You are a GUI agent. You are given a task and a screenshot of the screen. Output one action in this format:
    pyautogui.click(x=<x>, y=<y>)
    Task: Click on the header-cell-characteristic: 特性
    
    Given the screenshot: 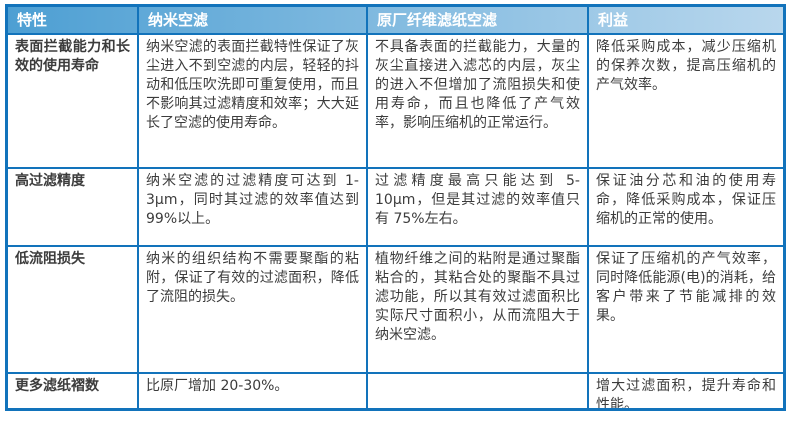 What is the action you would take?
    pyautogui.click(x=73, y=21)
    